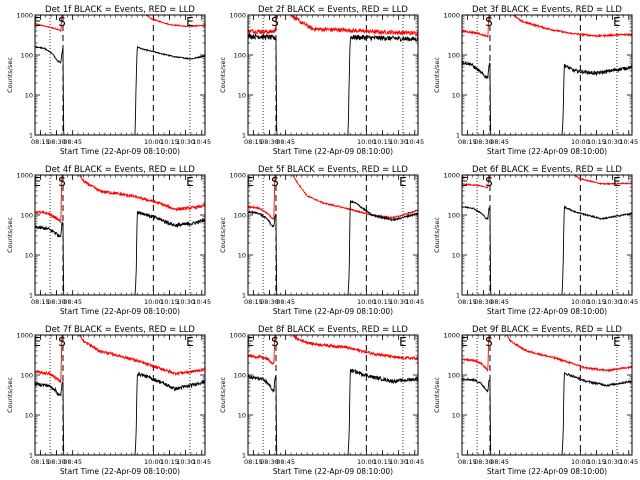  I want to click on chart-title: Det 7f BLACK = Events, RED = LLD, so click(120, 330).